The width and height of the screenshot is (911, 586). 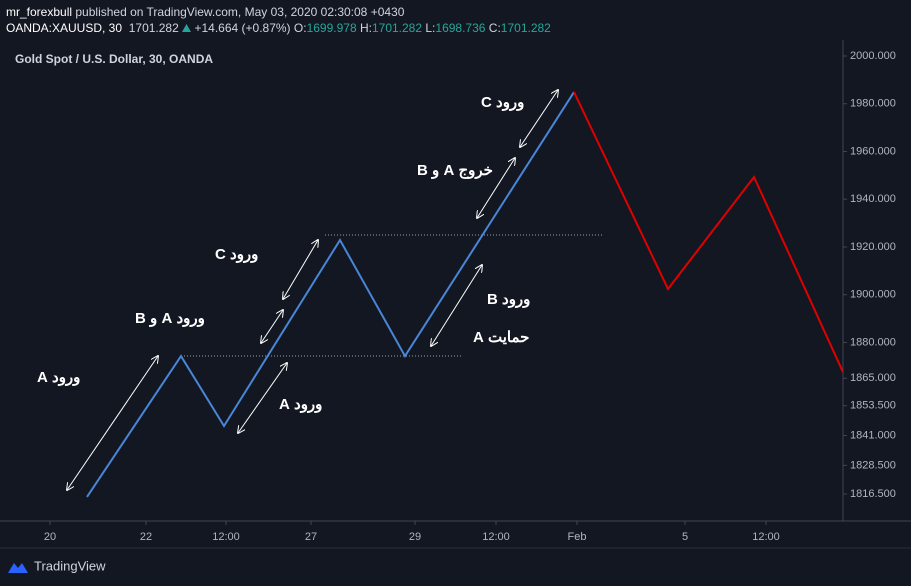 What do you see at coordinates (494, 28) in the screenshot?
I see `ohlc-key: C:` at bounding box center [494, 28].